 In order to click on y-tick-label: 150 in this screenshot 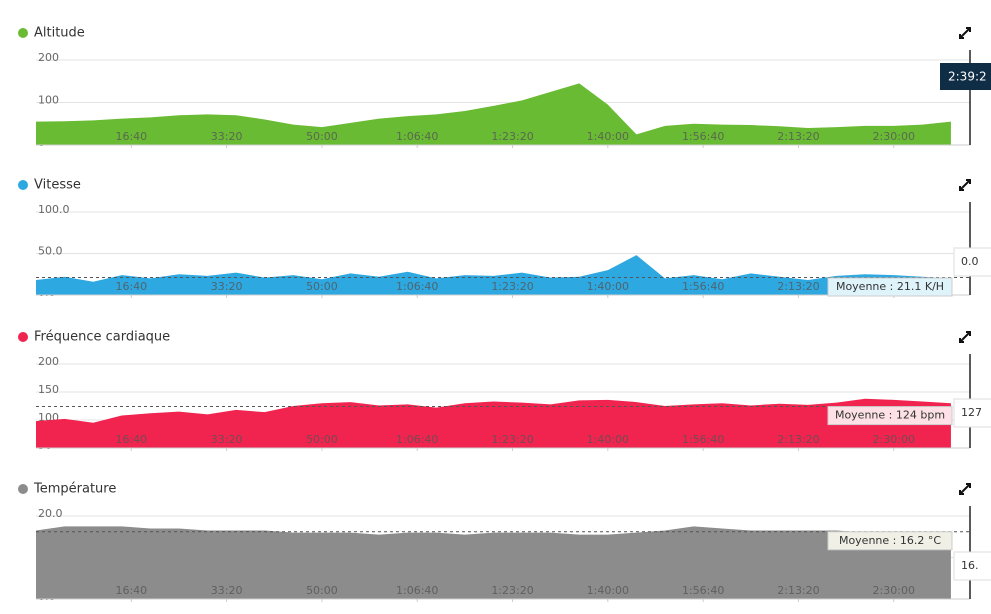, I will do `click(48, 389)`.